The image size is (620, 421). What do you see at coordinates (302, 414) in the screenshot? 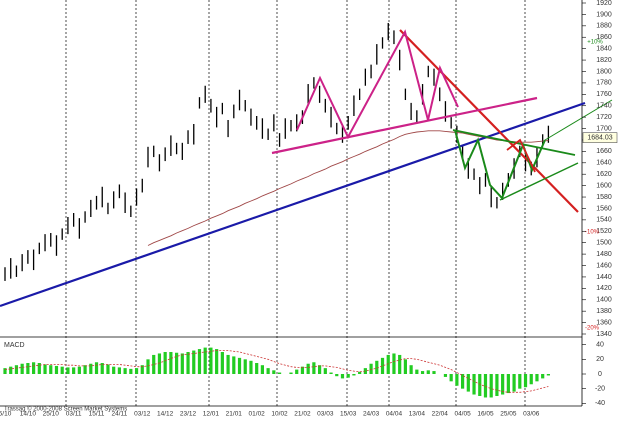
I see `x-tick-label: 21/02` at bounding box center [302, 414].